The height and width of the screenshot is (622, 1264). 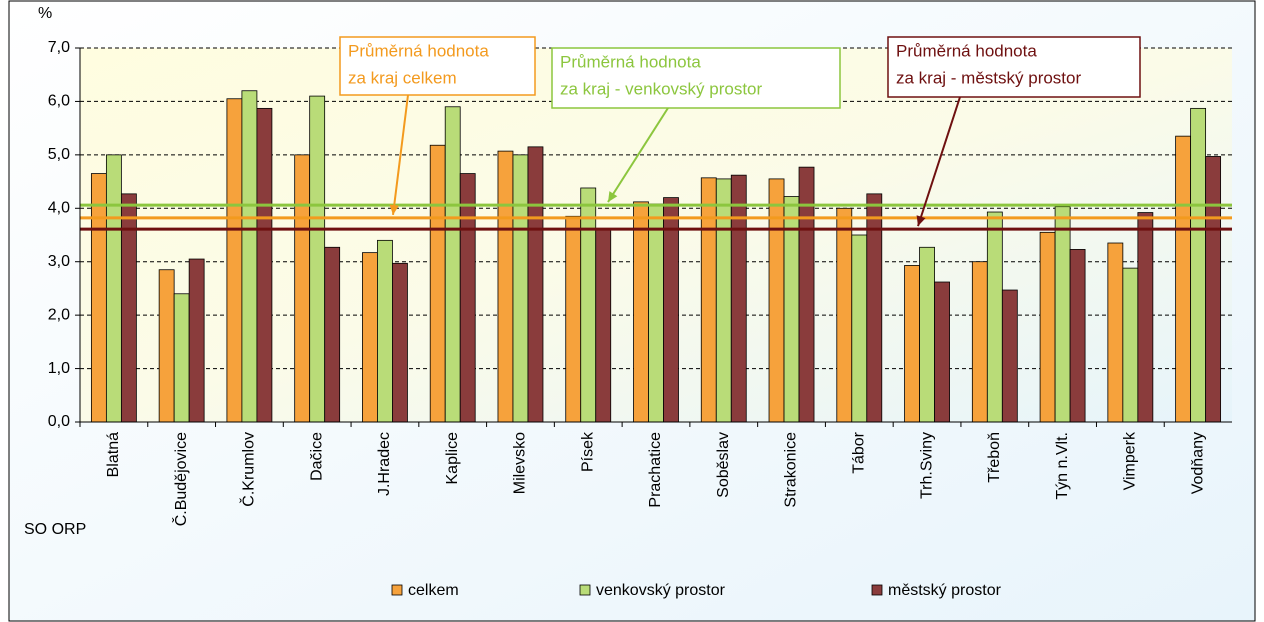 I want to click on y-tick-label: 5,0, so click(x=59, y=154).